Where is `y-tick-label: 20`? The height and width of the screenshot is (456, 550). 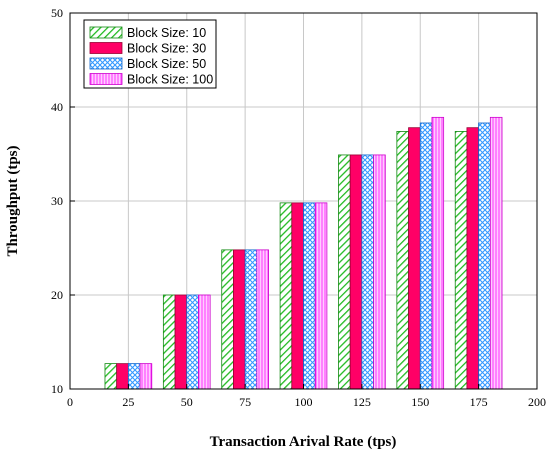 y-tick-label: 20 is located at coordinates (57, 295).